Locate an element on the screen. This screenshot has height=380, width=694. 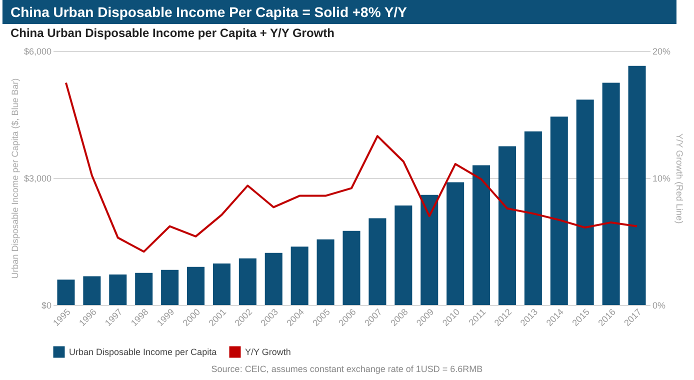
y2-tick-label: 20% is located at coordinates (661, 51).